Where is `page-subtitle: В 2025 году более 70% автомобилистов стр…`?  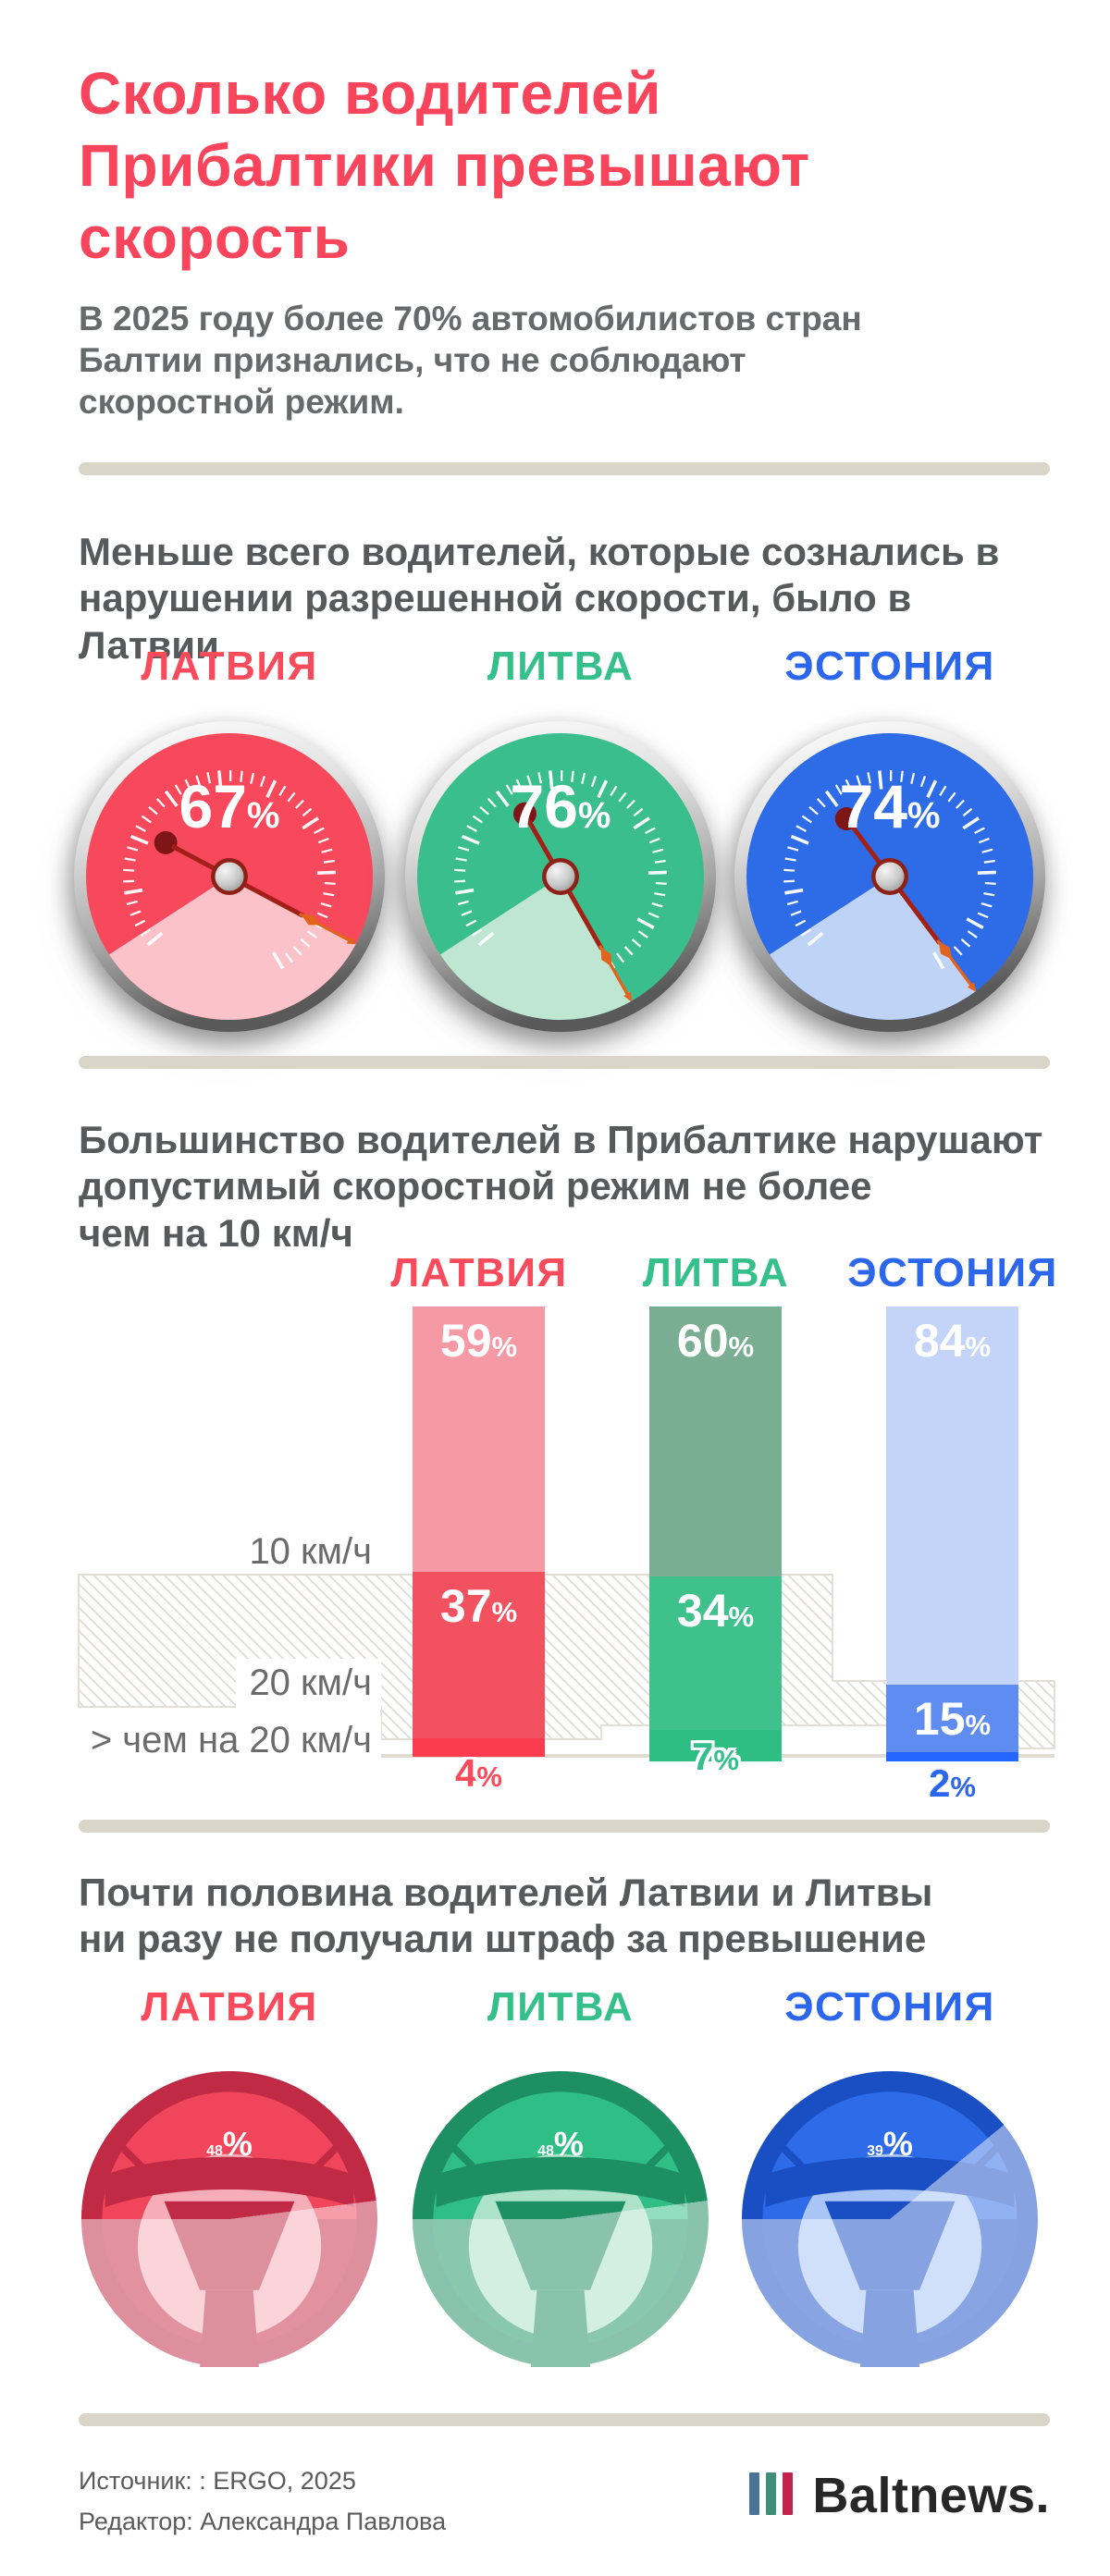 page-subtitle: В 2025 году более 70% автомобилистов стр… is located at coordinates (471, 361).